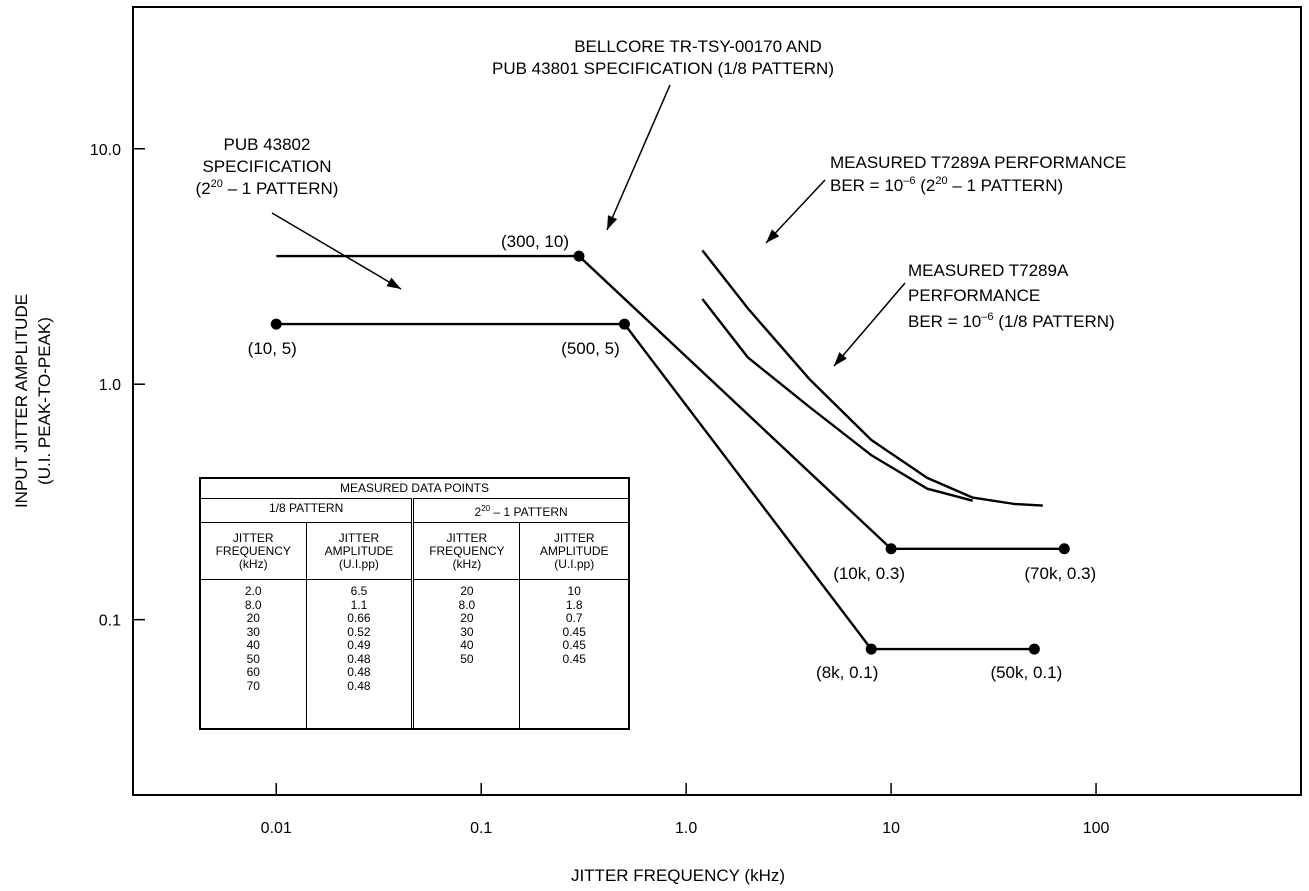 The height and width of the screenshot is (891, 1309). I want to click on x-axis-title: JITTER FREQUENCY (kHz), so click(678, 875).